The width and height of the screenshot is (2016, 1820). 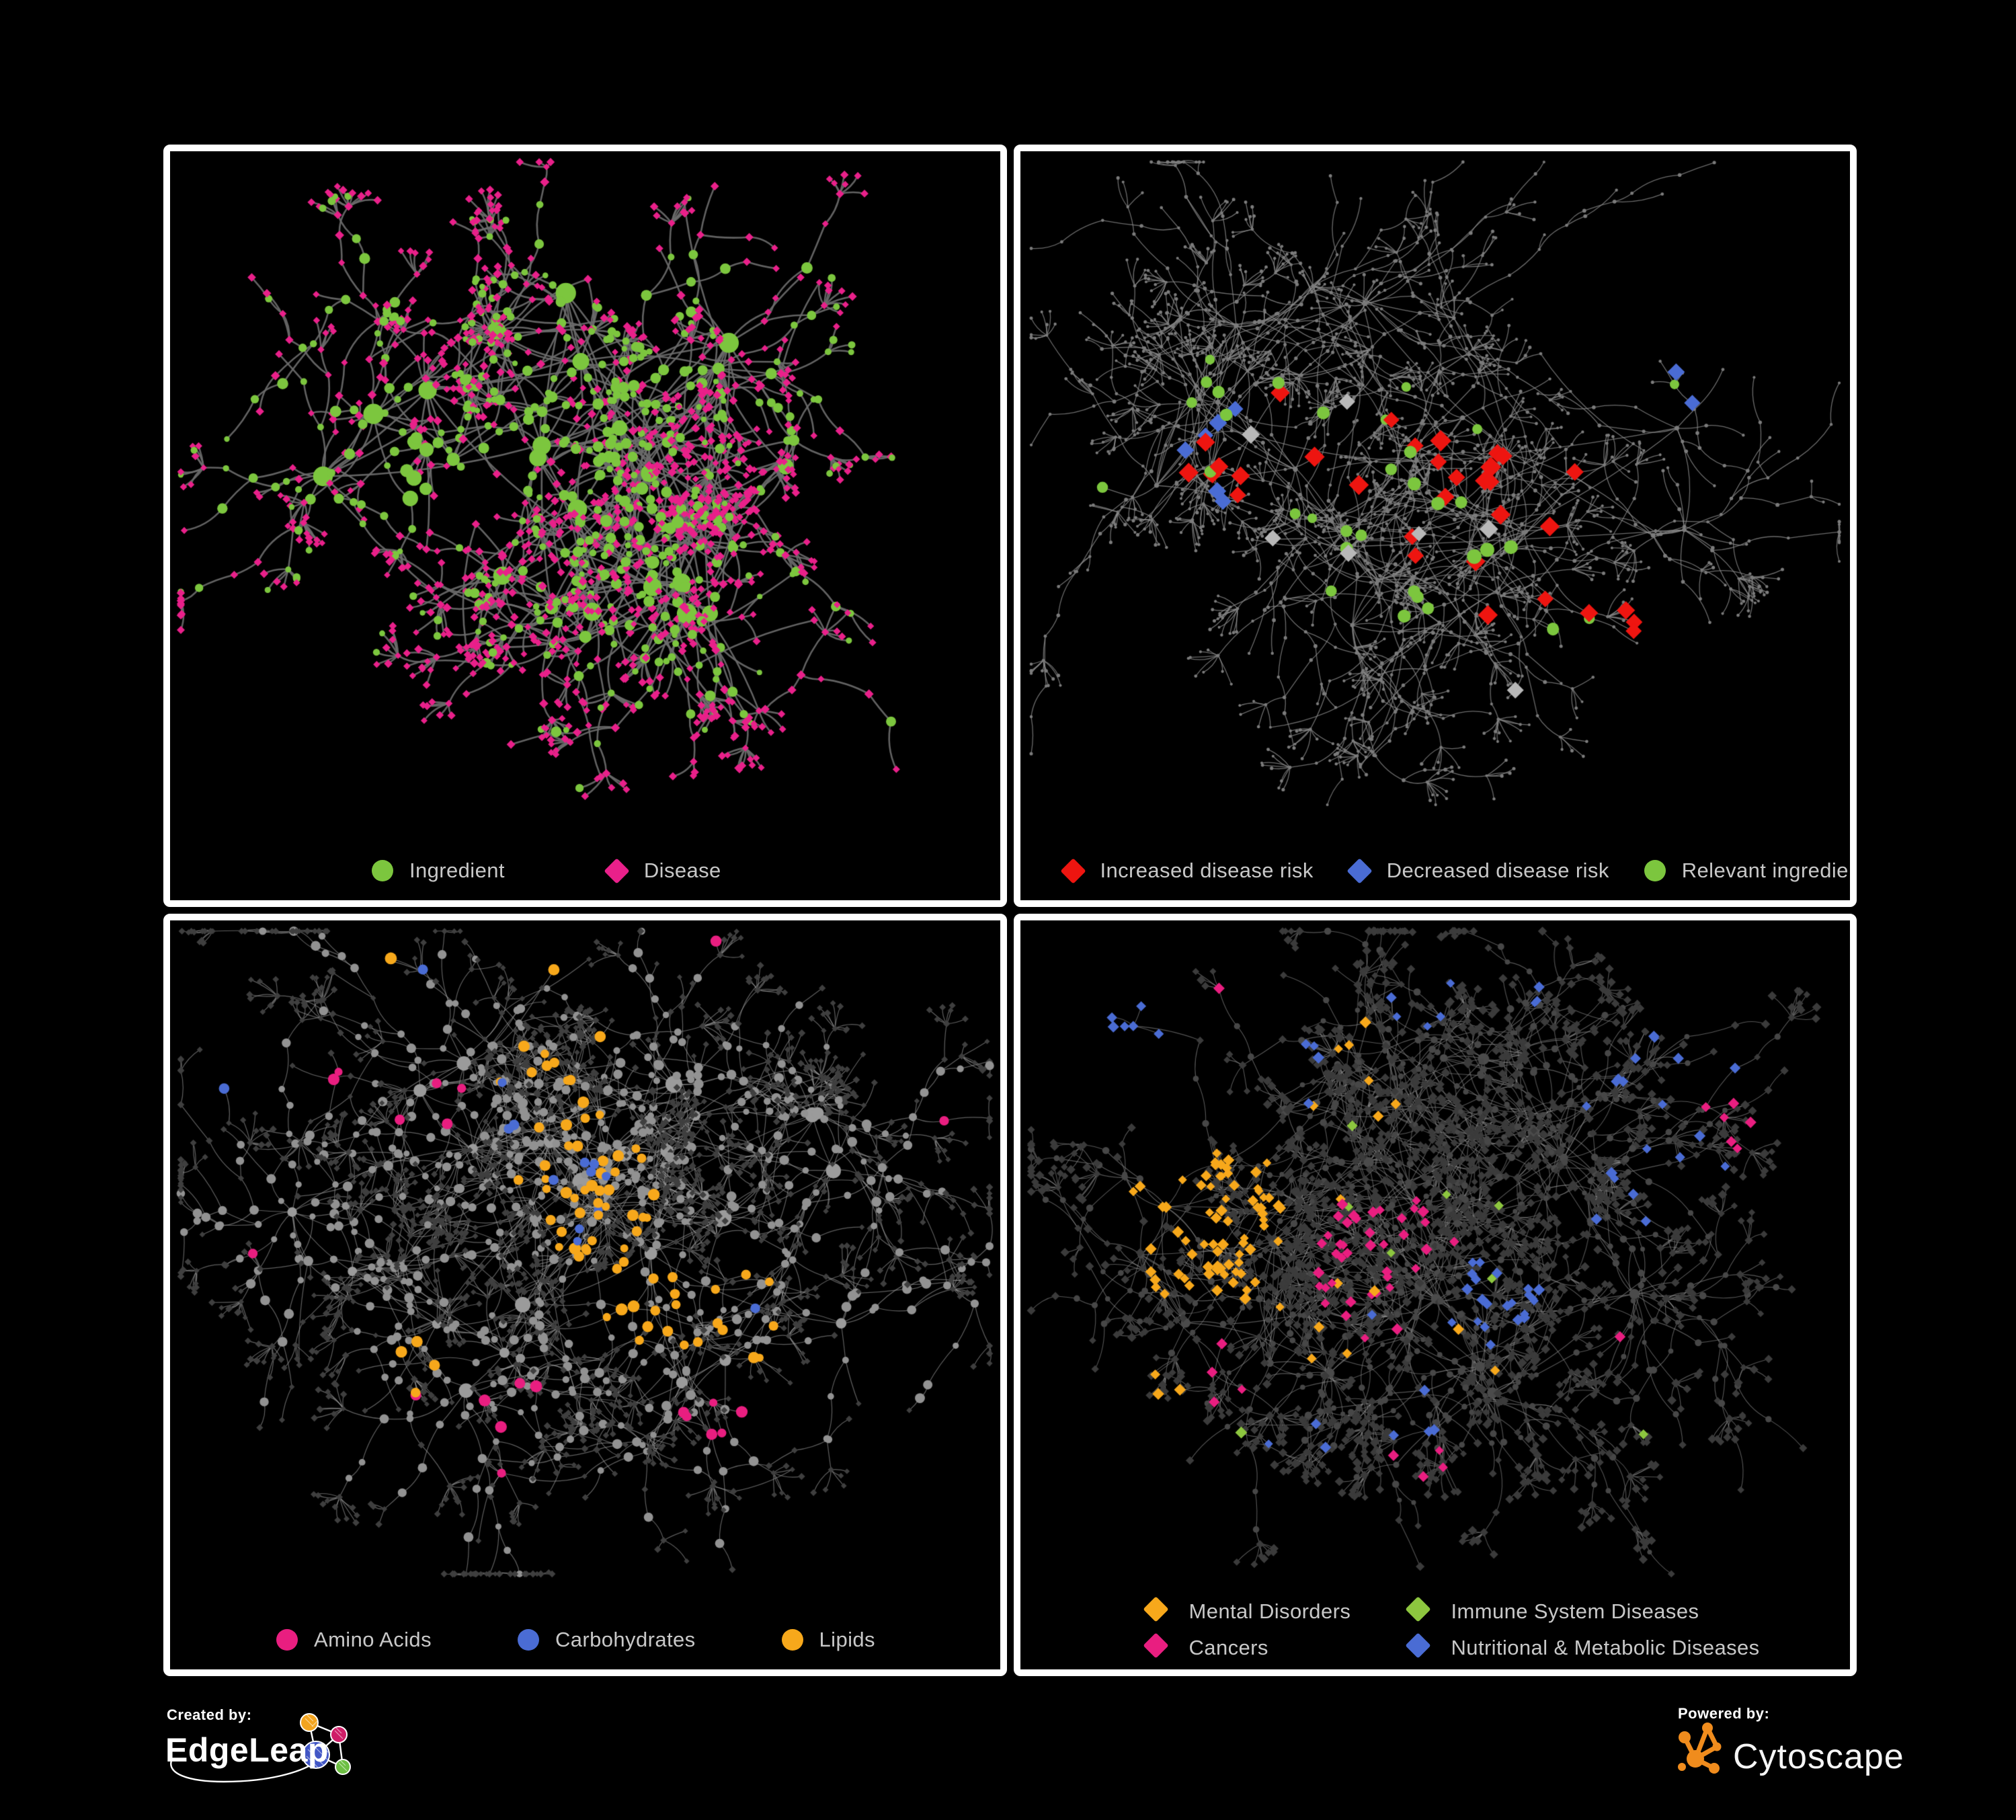 I want to click on legend-label: Ingredient, so click(x=457, y=870).